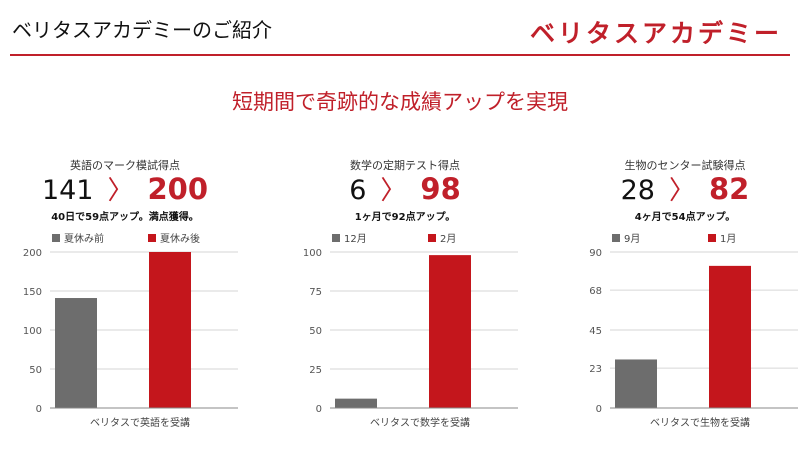 This screenshot has height=453, width=800. Describe the element at coordinates (130, 330) in the screenshot. I see `english-score-chart: 夏休み前 夏休み後 0 50 100 150 200 ベリタスで英語を受講` at that location.